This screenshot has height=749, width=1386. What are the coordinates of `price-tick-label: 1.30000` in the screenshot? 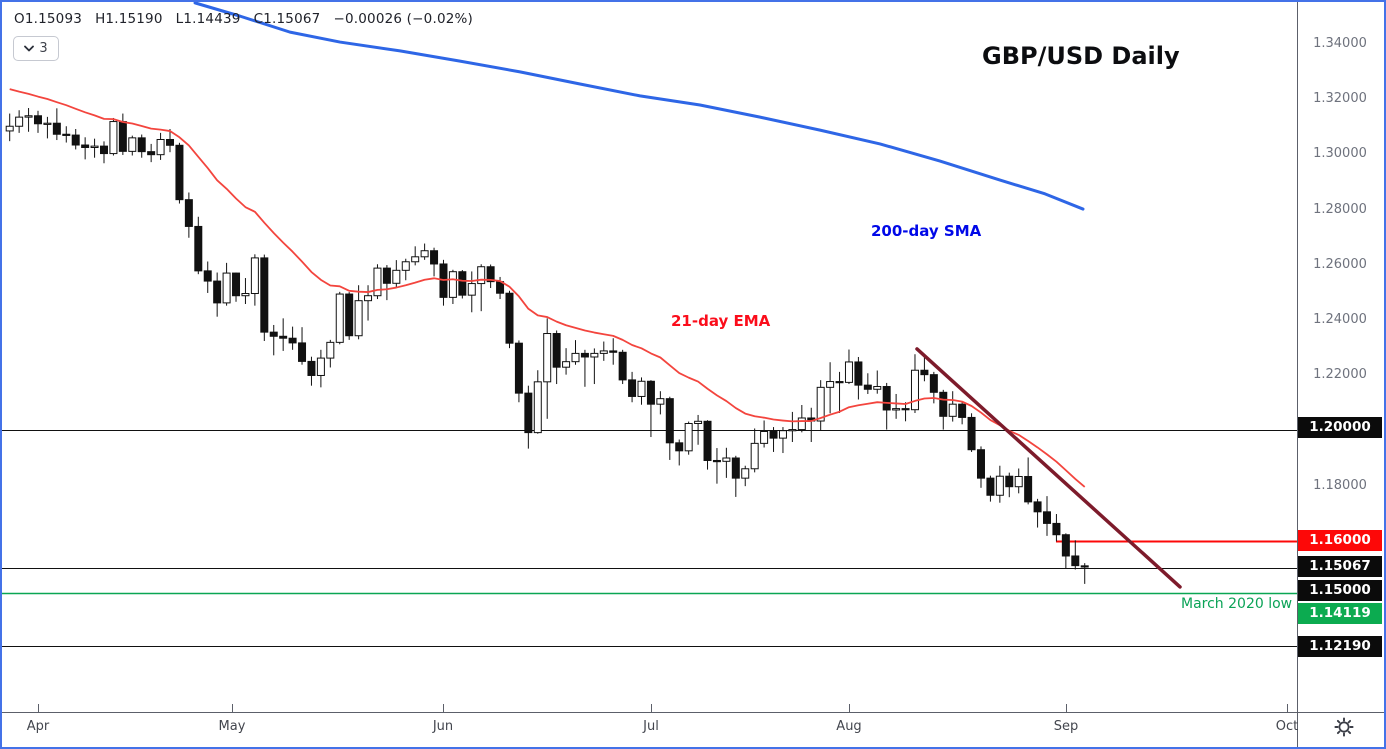 It's located at (1340, 153).